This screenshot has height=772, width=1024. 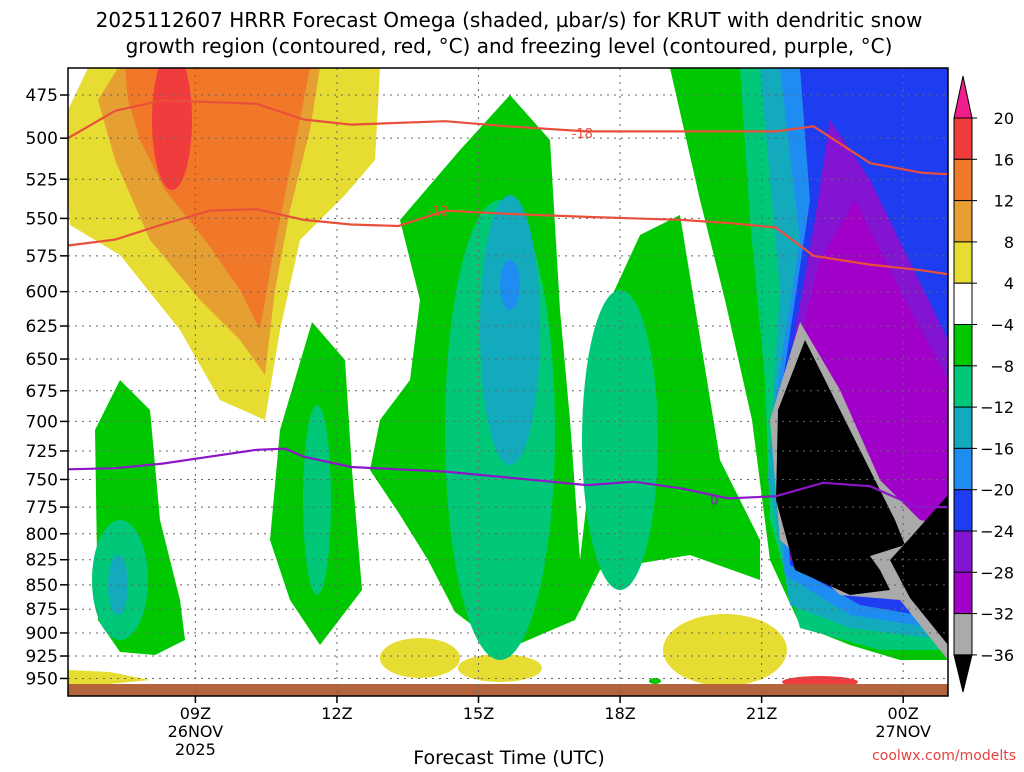 I want to click on colorbar-label-13: −36, so click(x=997, y=655).